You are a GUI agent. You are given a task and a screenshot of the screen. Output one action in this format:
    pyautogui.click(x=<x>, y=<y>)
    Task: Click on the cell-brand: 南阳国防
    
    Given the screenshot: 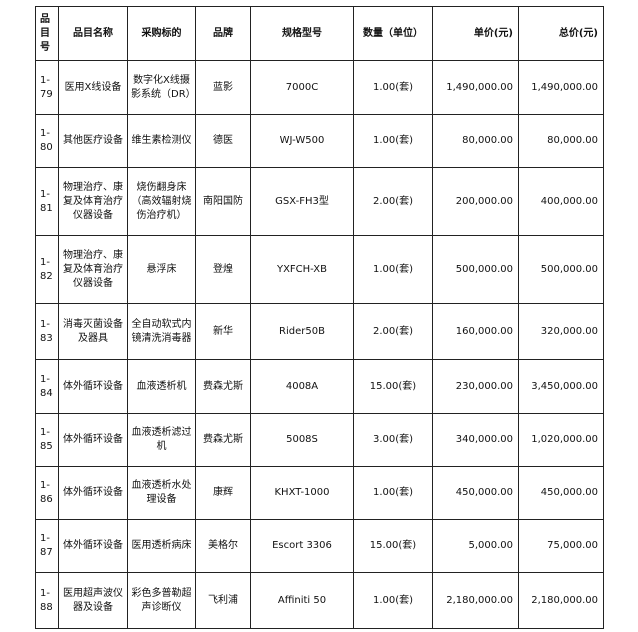 What is the action you would take?
    pyautogui.click(x=223, y=201)
    